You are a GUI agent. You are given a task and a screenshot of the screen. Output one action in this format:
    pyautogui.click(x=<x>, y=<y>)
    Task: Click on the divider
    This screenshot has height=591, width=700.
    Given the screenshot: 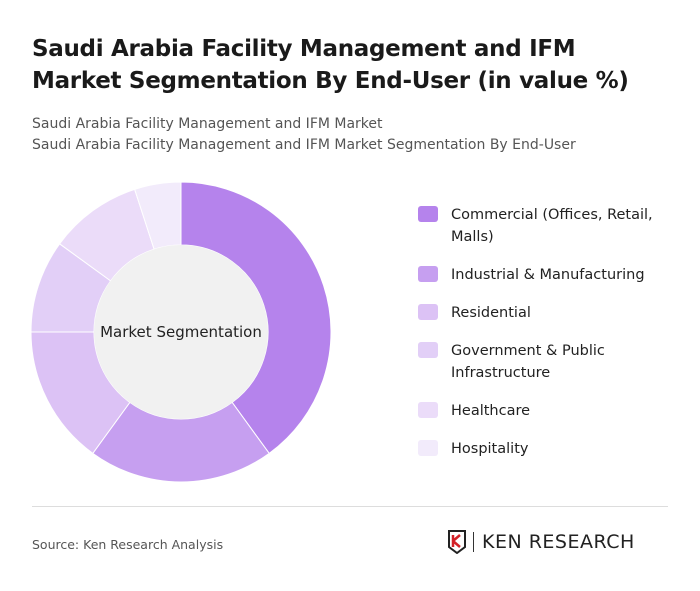 What is the action you would take?
    pyautogui.click(x=350, y=506)
    